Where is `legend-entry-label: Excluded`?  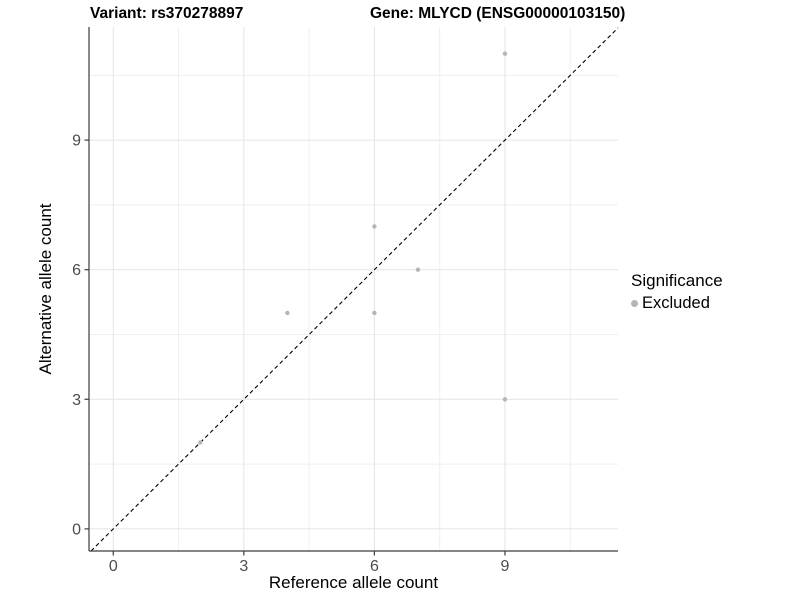
legend-entry-label: Excluded is located at coordinates (676, 303).